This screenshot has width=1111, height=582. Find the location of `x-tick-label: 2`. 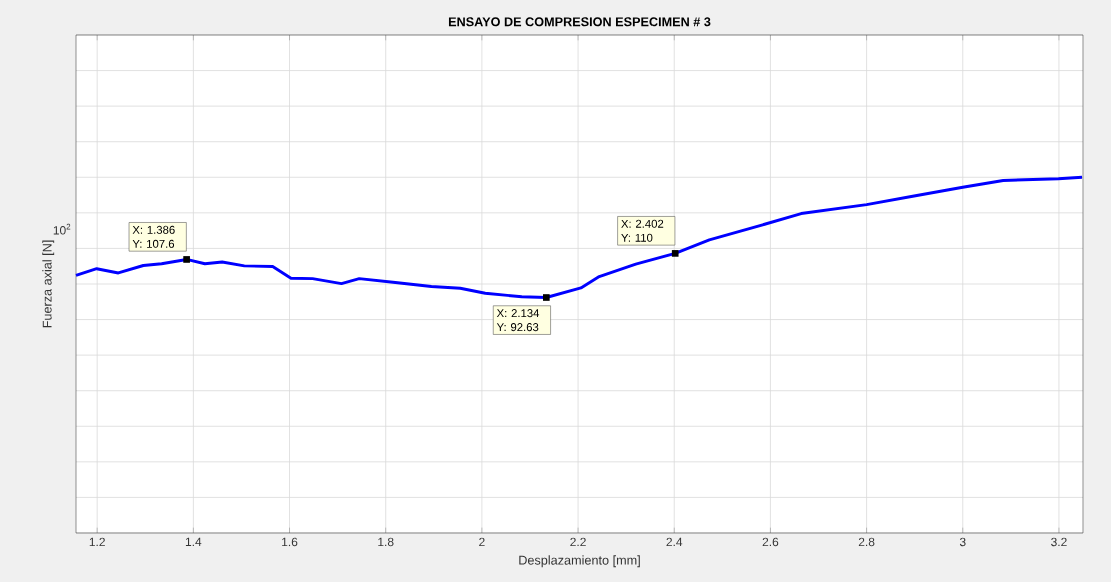

x-tick-label: 2 is located at coordinates (482, 542).